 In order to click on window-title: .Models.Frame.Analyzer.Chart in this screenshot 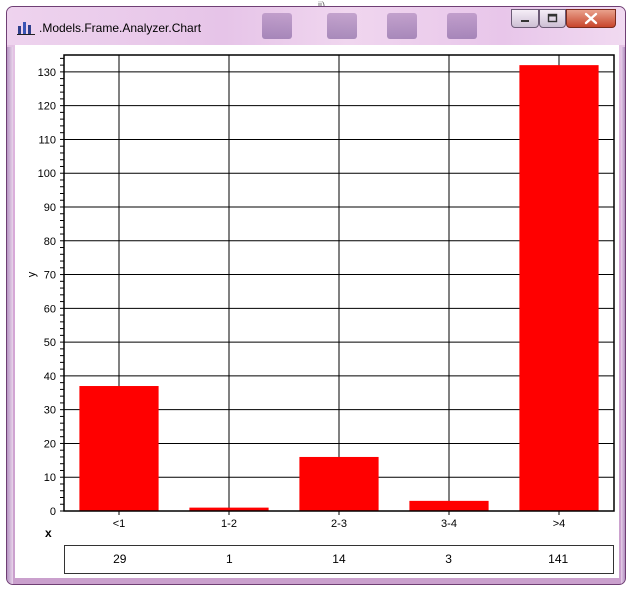, I will do `click(120, 28)`.